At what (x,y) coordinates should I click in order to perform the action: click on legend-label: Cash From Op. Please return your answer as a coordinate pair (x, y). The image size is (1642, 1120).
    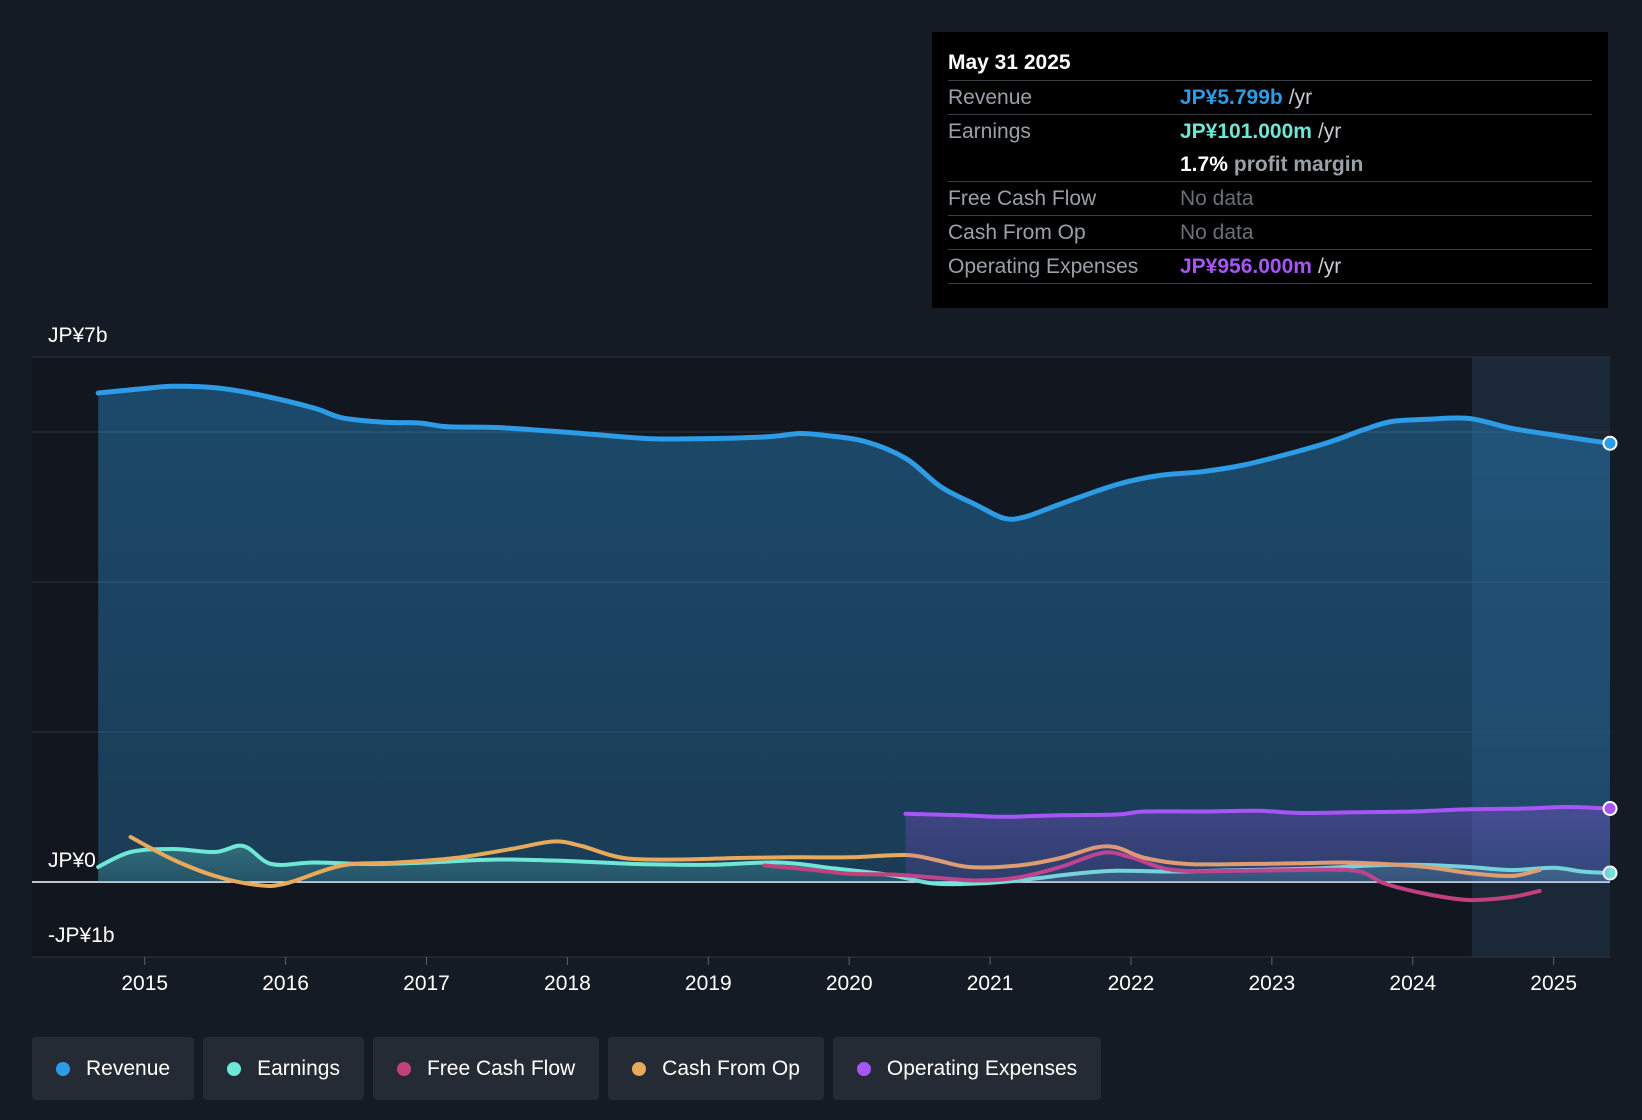
    Looking at the image, I should click on (731, 1068).